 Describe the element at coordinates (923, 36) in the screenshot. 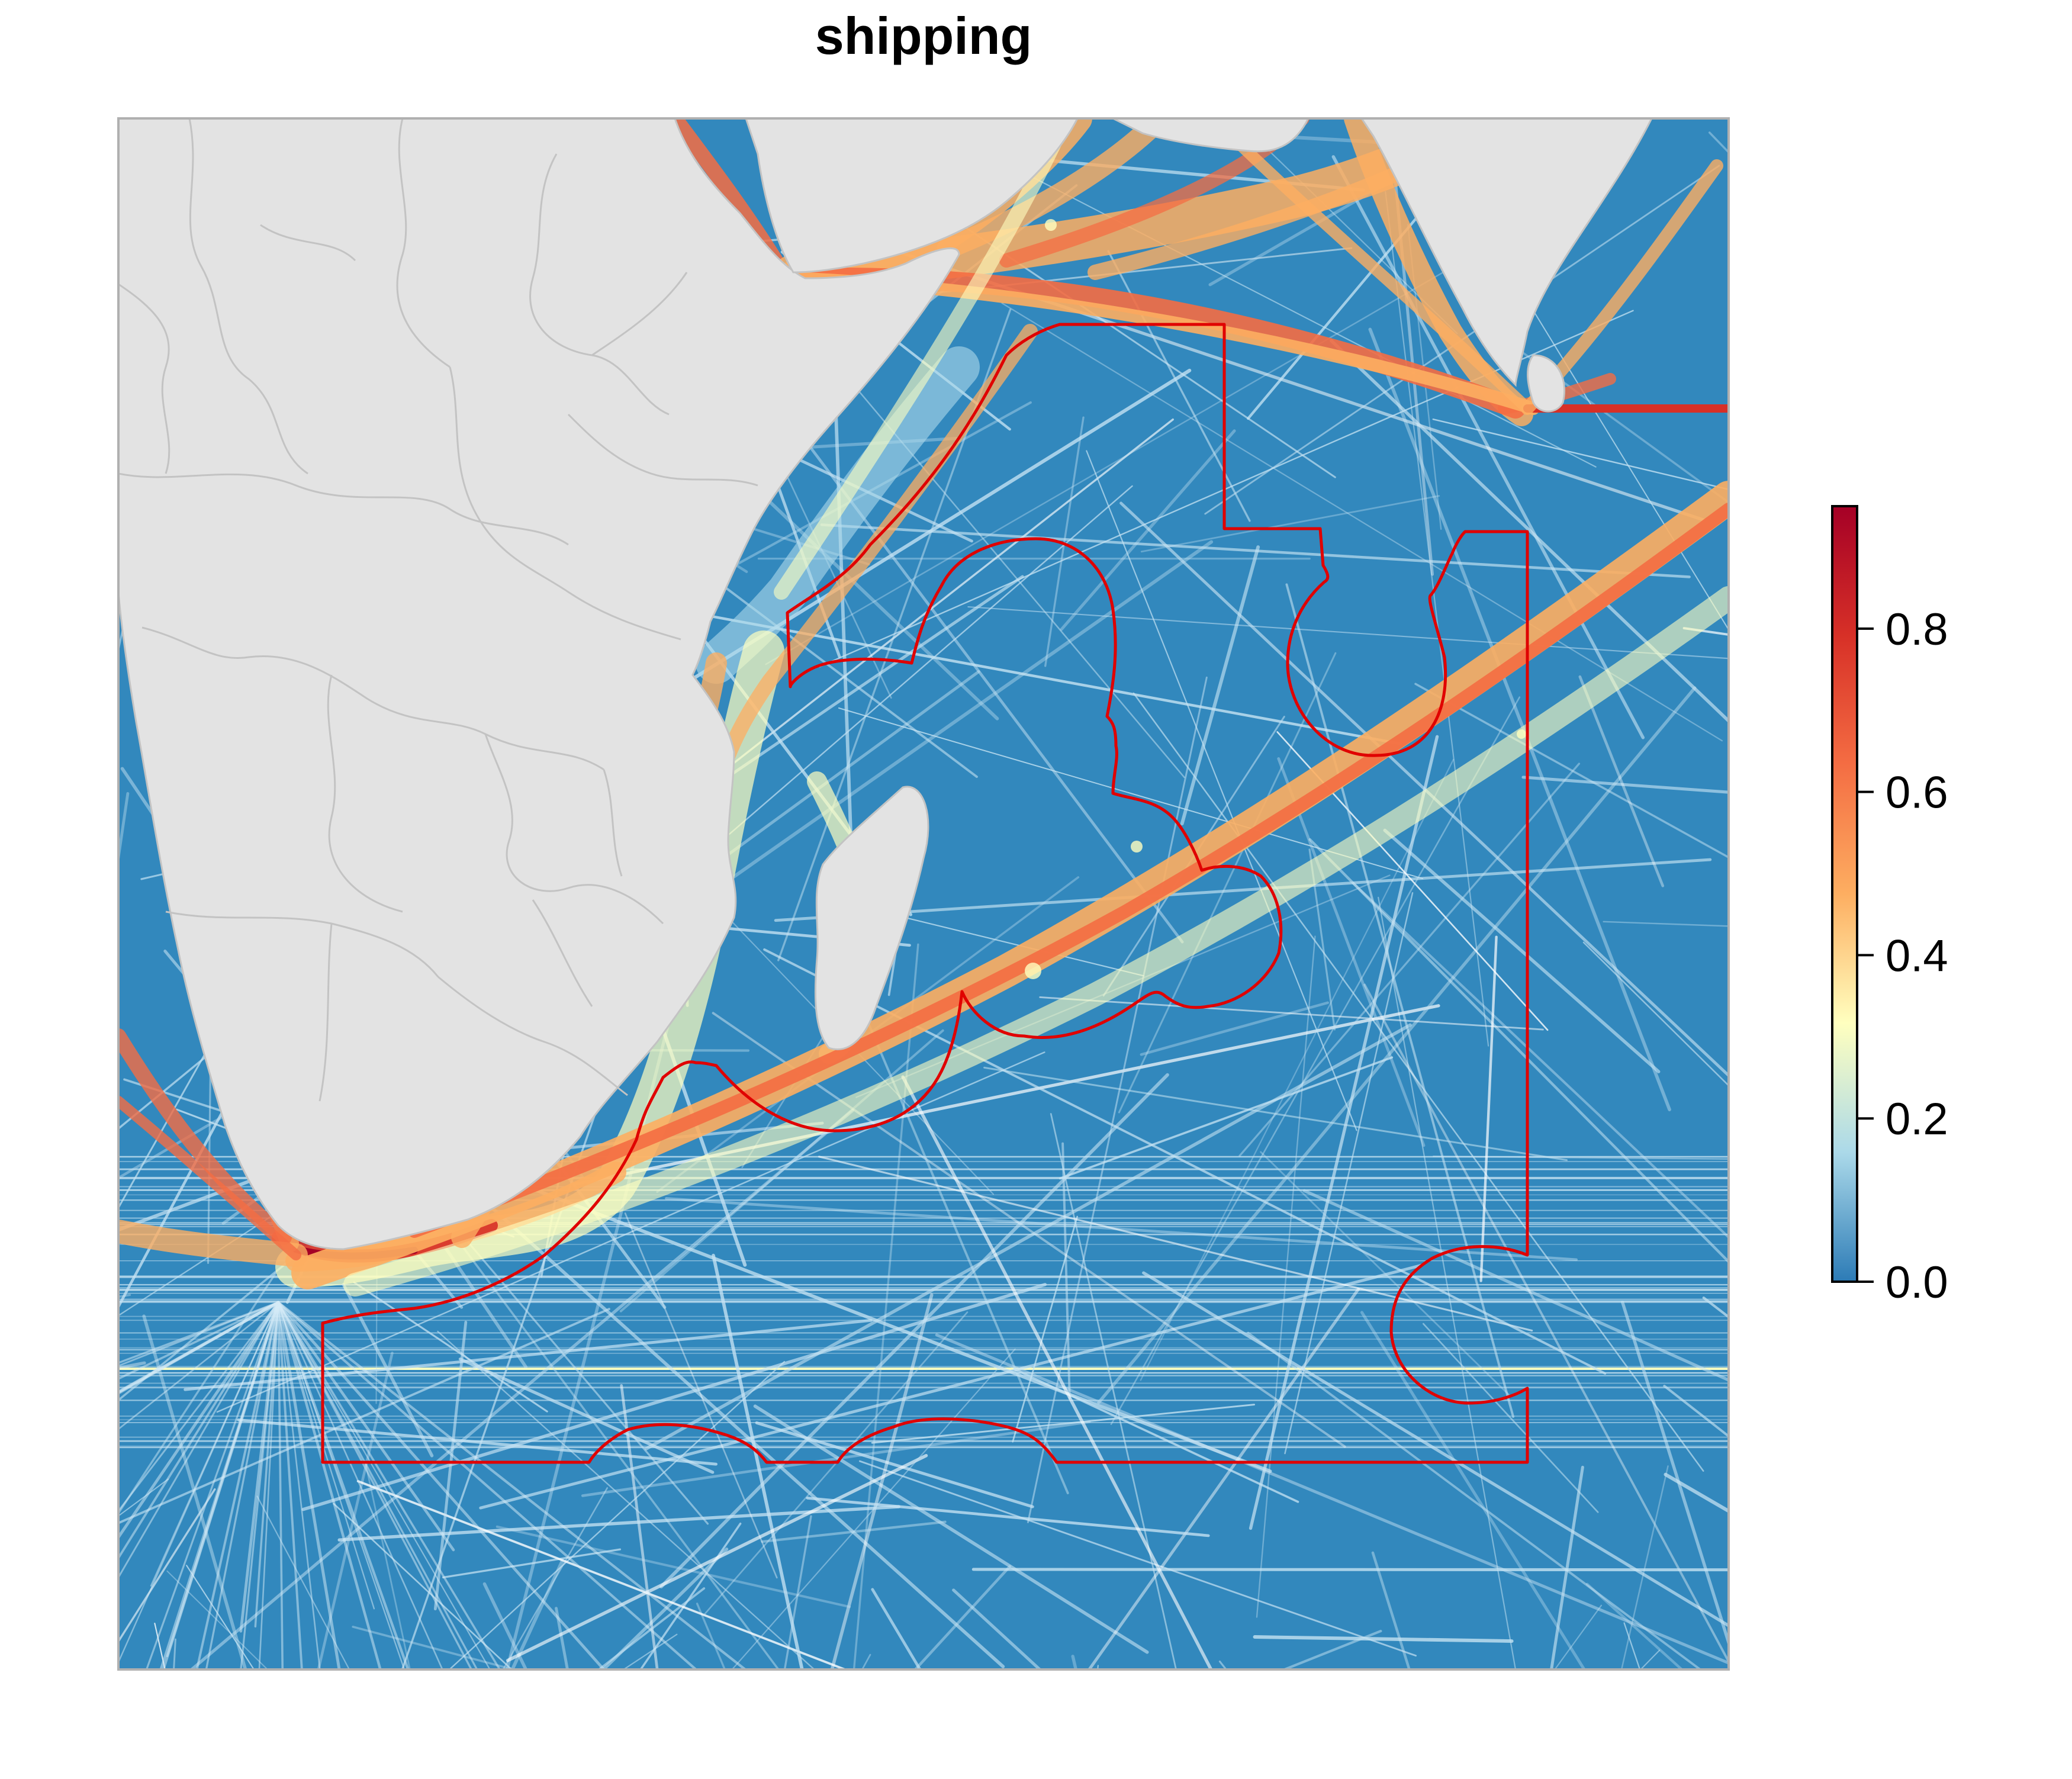

I see `map-title: shipping` at that location.